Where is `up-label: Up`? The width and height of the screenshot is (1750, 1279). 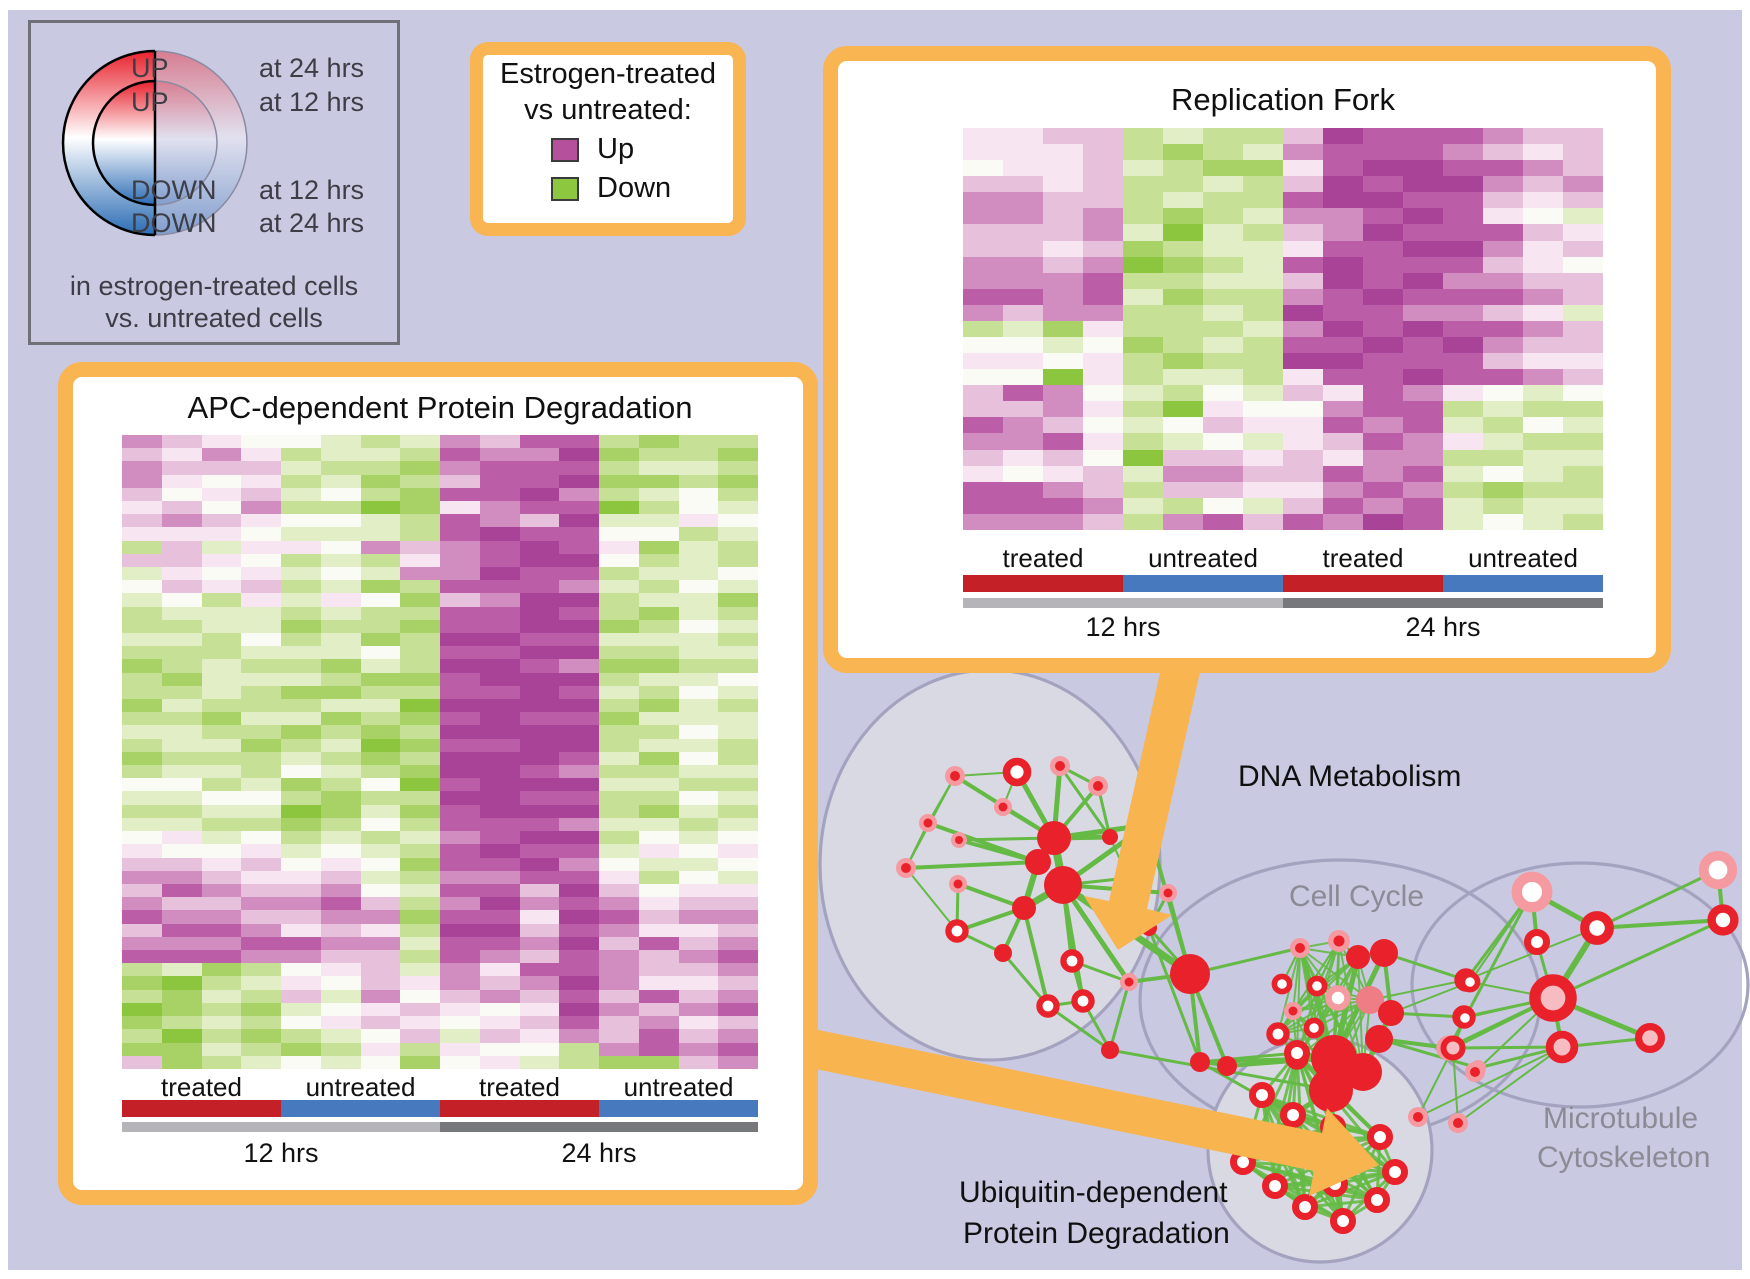
up-label: Up is located at coordinates (616, 149).